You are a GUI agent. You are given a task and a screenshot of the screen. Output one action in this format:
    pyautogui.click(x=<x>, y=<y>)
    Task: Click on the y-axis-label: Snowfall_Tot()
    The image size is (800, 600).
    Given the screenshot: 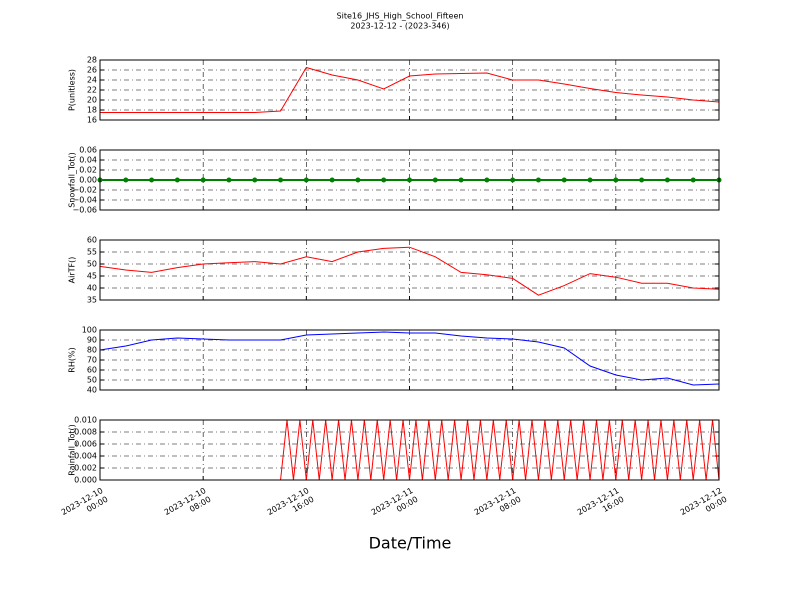 What is the action you would take?
    pyautogui.click(x=72, y=180)
    